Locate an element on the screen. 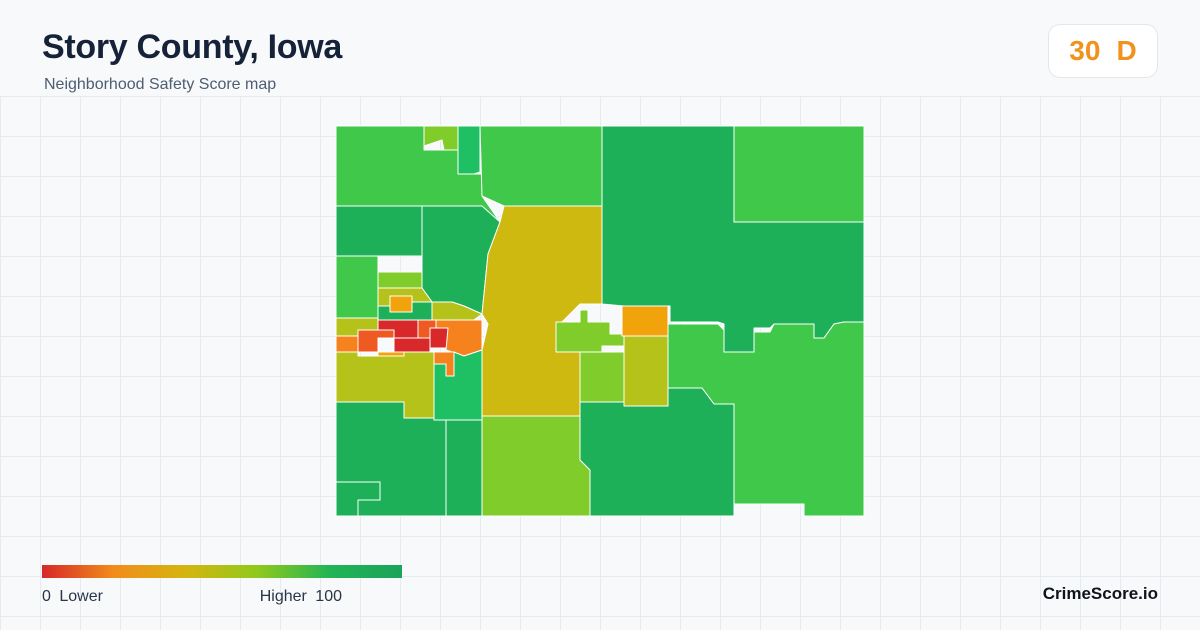 Image resolution: width=1200 pixels, height=630 pixels. region-north-strip-teal is located at coordinates (469, 150).